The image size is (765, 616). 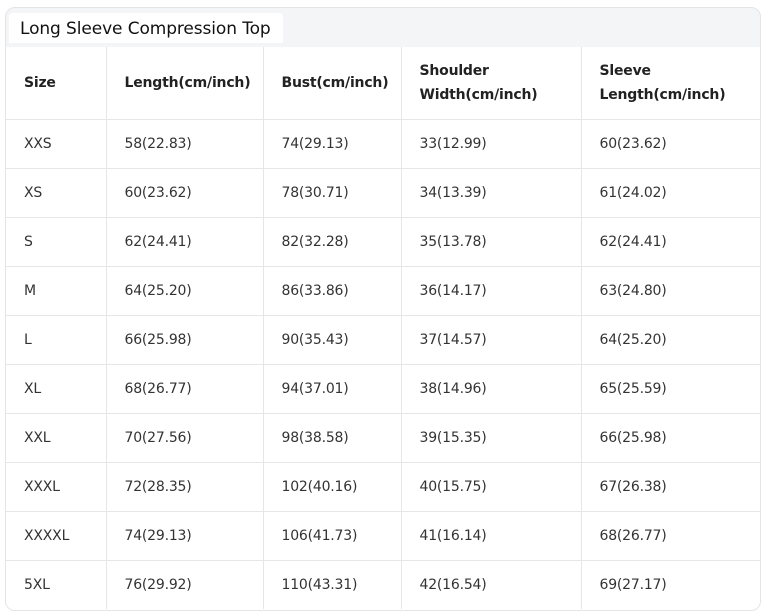 I want to click on shoulder-width-cell: 40(15.75), so click(x=491, y=487).